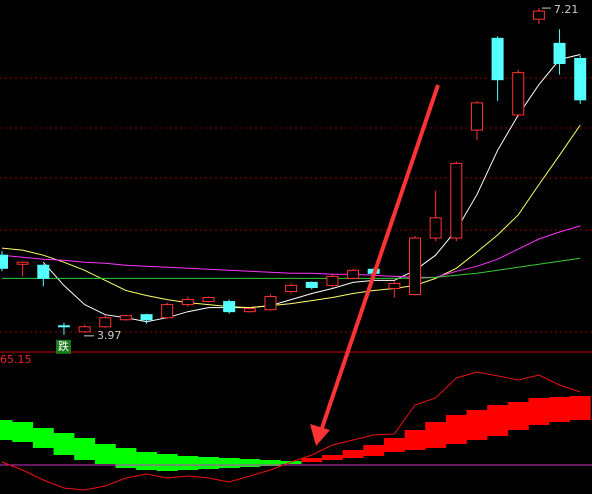  Describe the element at coordinates (566, 9) in the screenshot. I see `max-label: 7.21` at that location.